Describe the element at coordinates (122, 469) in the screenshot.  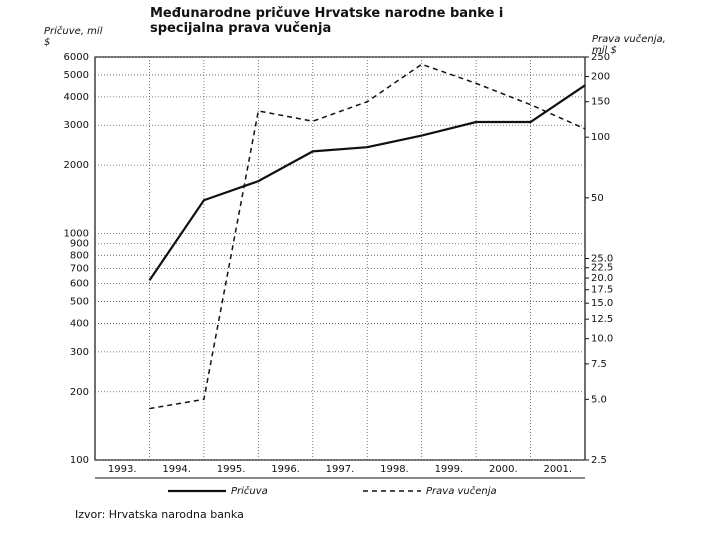
I see `x-tick-label: 1993.` at that location.